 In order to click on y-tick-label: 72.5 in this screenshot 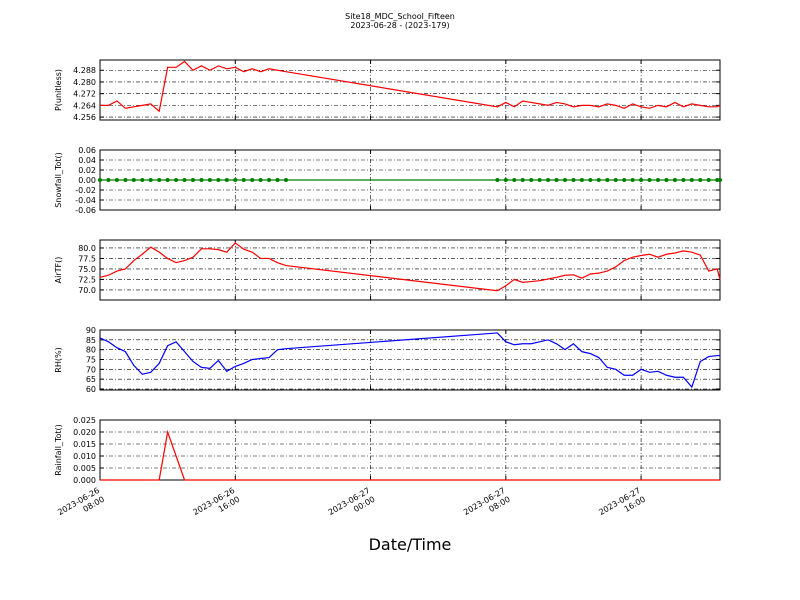, I will do `click(87, 279)`.